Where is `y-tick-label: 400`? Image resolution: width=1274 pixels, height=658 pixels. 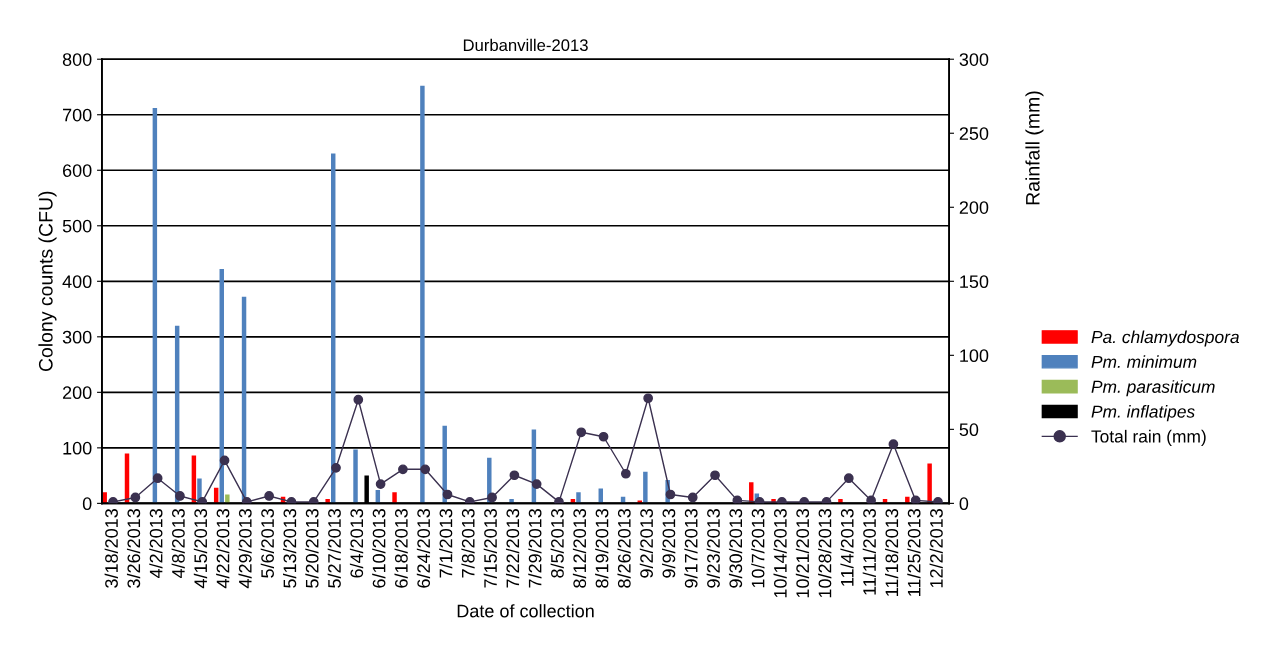
y-tick-label: 400 is located at coordinates (77, 282).